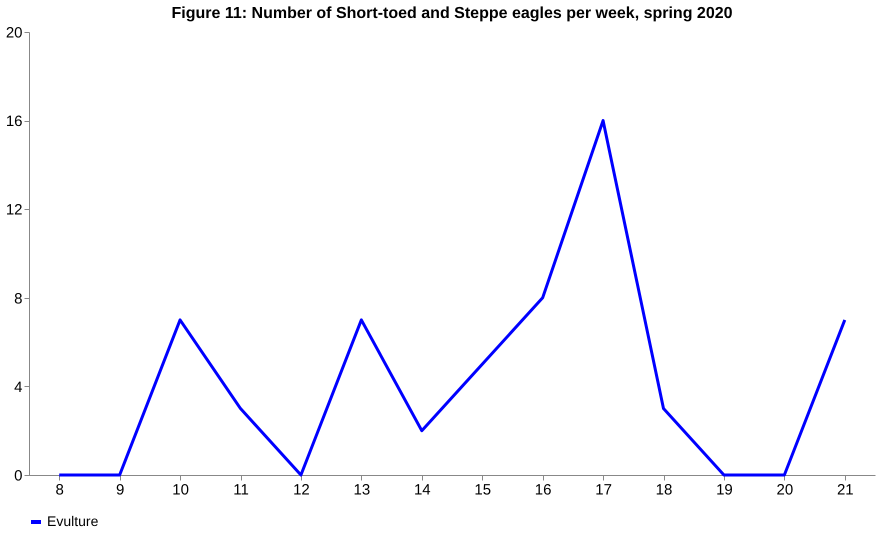 The width and height of the screenshot is (894, 549). I want to click on y-tick-label: 0, so click(18, 476).